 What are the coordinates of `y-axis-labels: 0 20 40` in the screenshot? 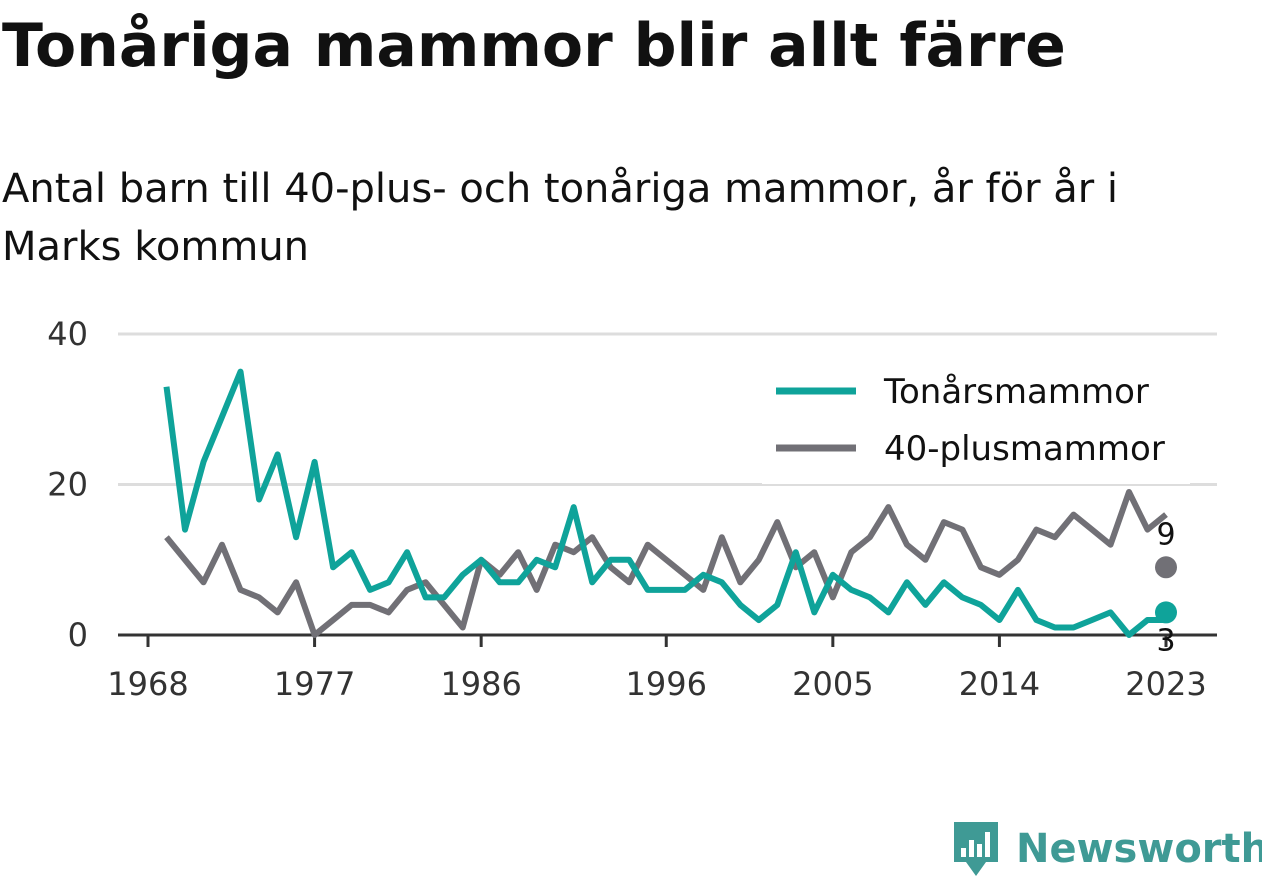 It's located at (67, 484).